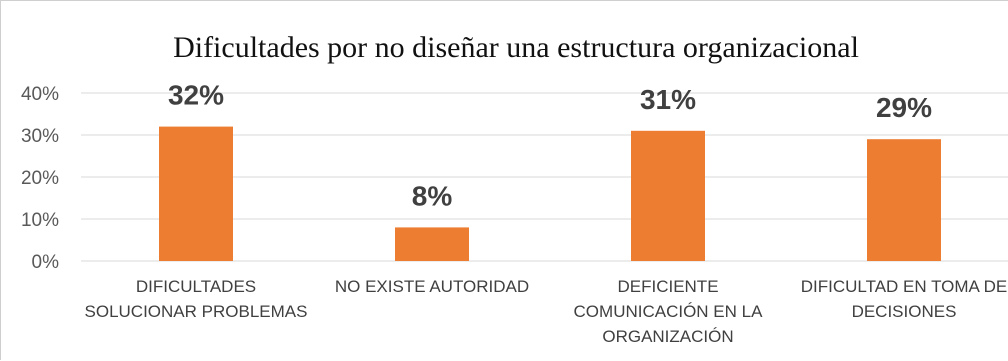 This screenshot has height=361, width=1008. I want to click on data-label: 8%, so click(432, 195).